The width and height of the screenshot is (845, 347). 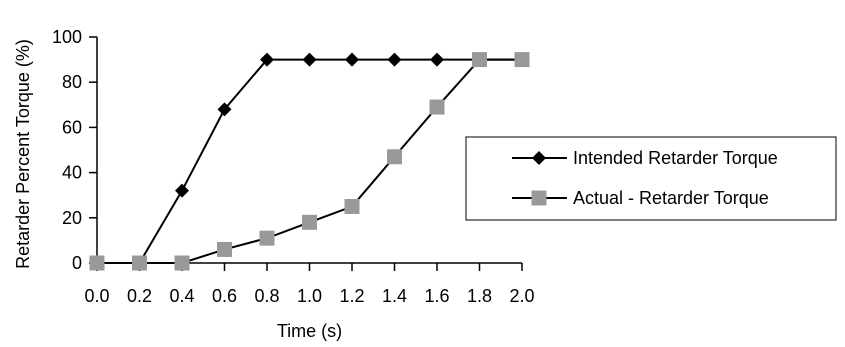 What do you see at coordinates (224, 296) in the screenshot?
I see `x-tick-label: 0.6` at bounding box center [224, 296].